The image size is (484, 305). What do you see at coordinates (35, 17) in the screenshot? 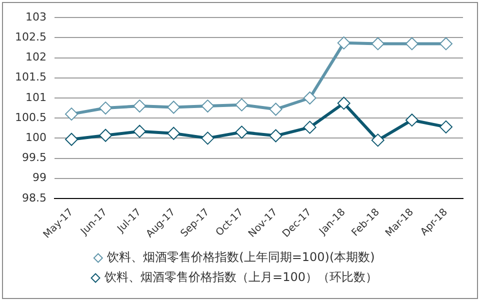
I see `y-tick-label: 103` at bounding box center [35, 17].